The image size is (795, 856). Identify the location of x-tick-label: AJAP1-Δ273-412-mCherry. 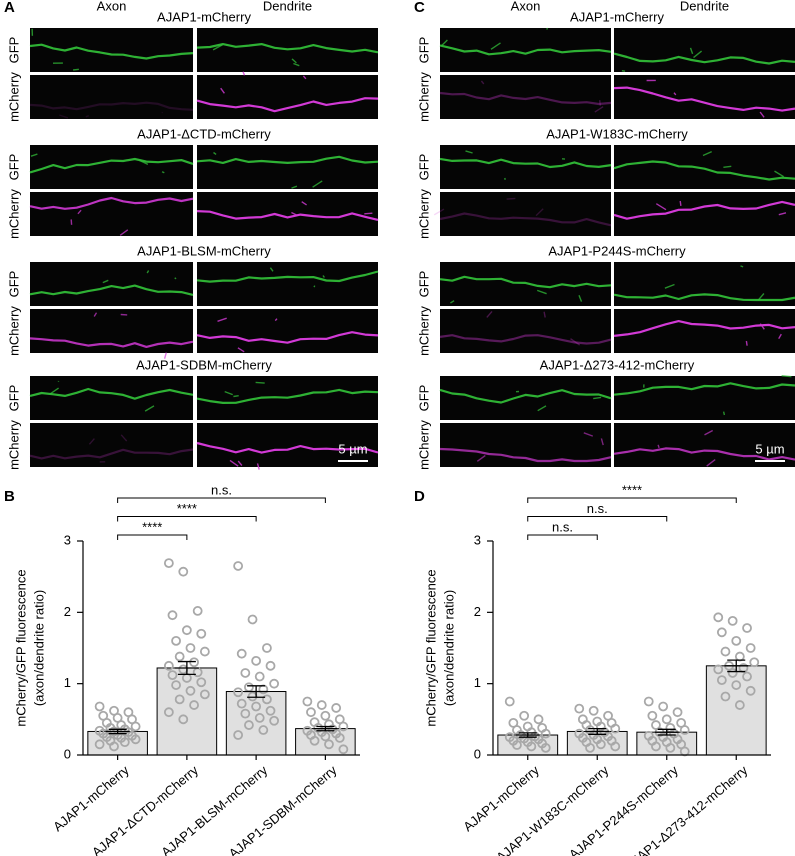
(686, 809).